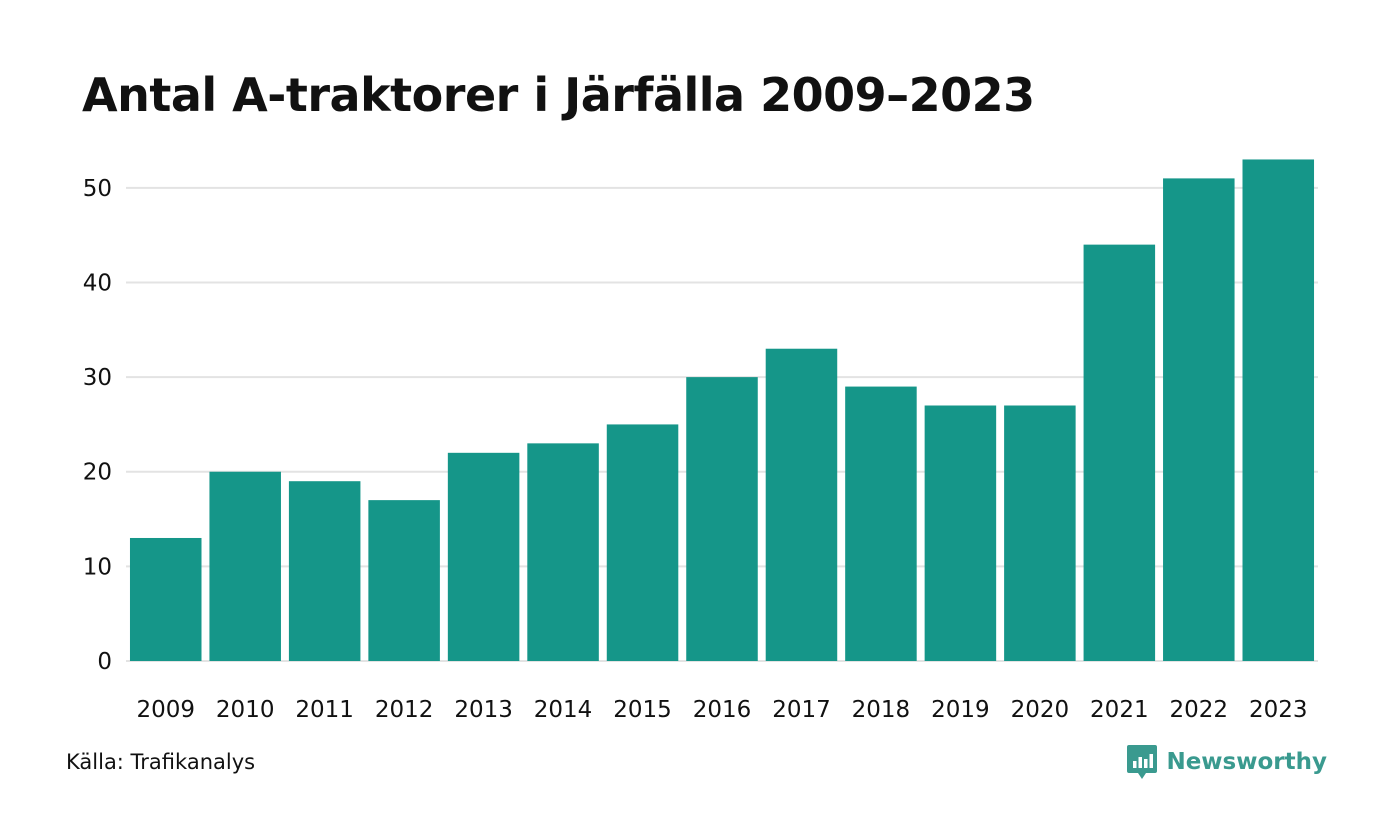 The height and width of the screenshot is (840, 1400). Describe the element at coordinates (104, 662) in the screenshot. I see `y-tick-label: 0` at that location.